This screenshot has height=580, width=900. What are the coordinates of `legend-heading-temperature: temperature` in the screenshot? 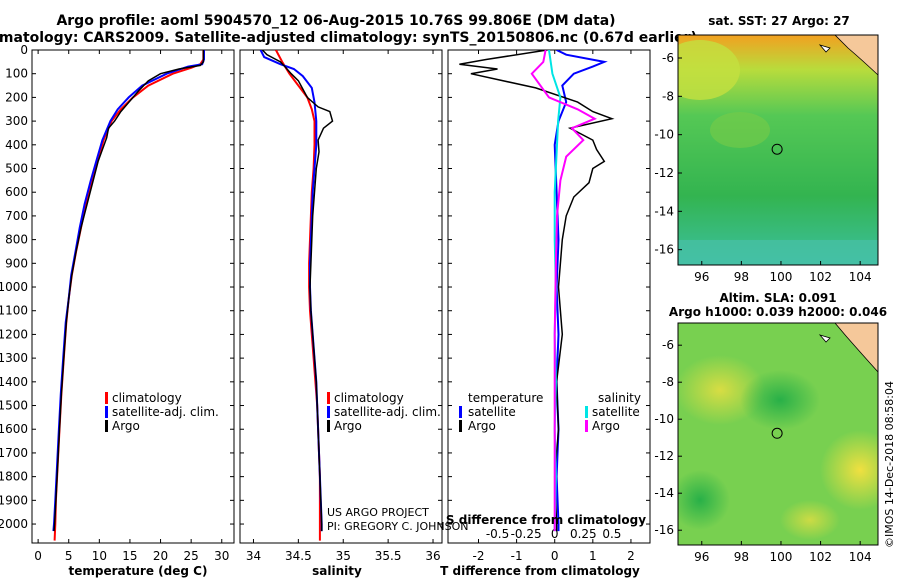 It's located at (505, 398).